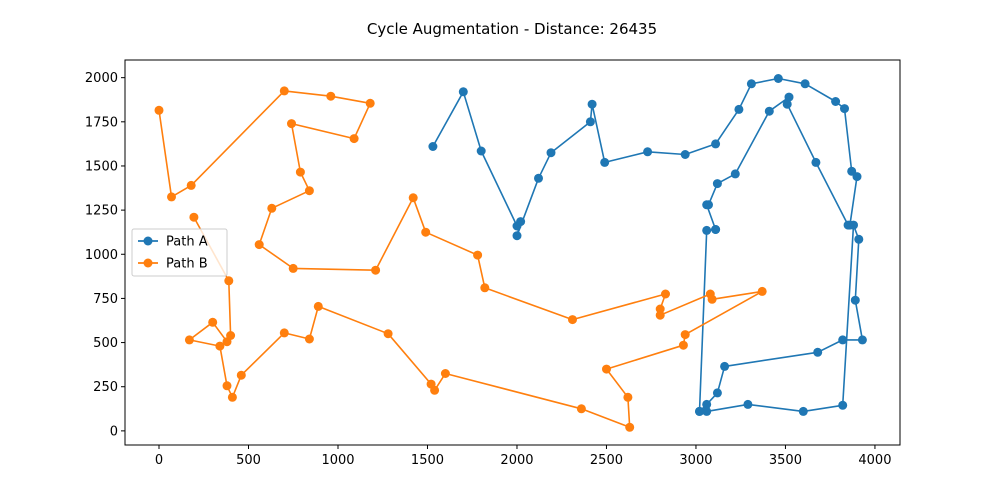 The width and height of the screenshot is (1000, 500). What do you see at coordinates (101, 78) in the screenshot?
I see `y-tick-label: 2000` at bounding box center [101, 78].